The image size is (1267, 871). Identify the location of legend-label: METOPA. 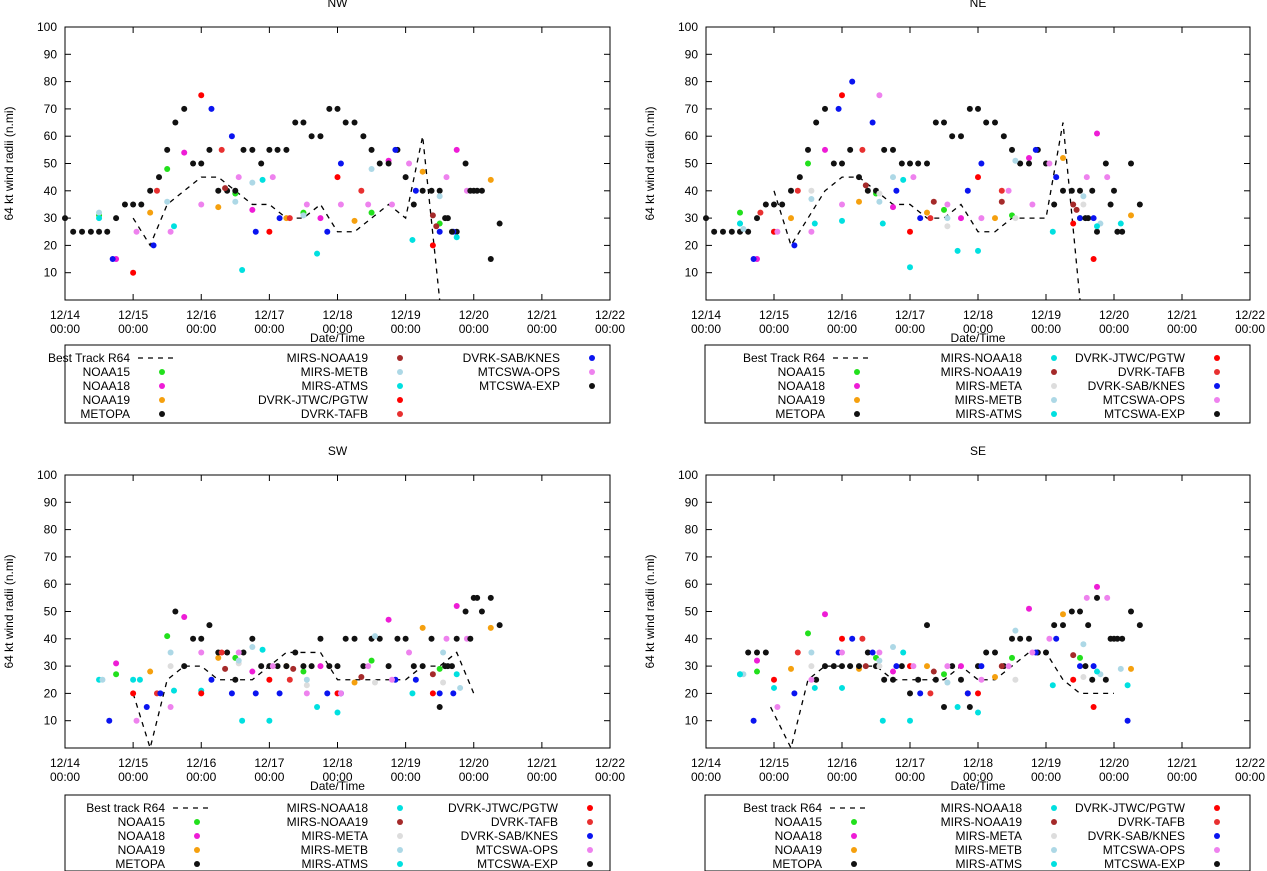
(797, 864).